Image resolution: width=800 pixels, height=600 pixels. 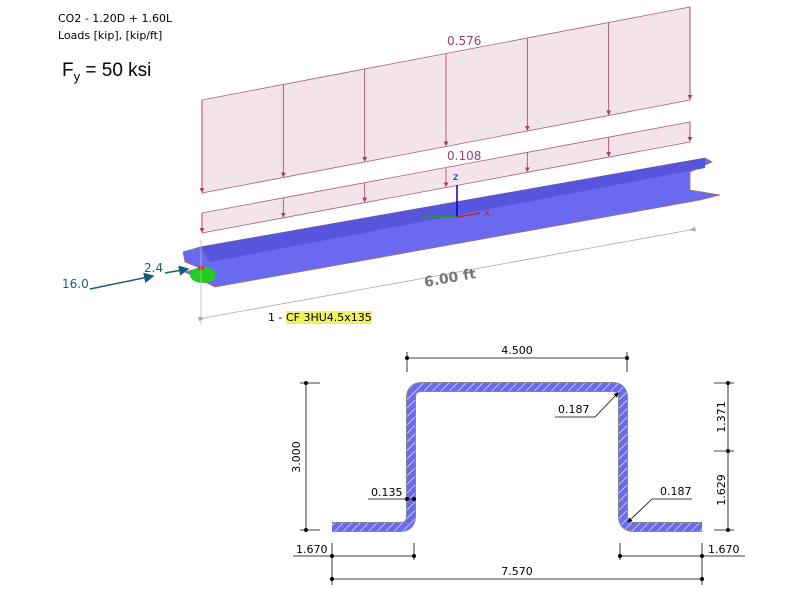 I want to click on dim-thickness: 0.135, so click(x=387, y=492).